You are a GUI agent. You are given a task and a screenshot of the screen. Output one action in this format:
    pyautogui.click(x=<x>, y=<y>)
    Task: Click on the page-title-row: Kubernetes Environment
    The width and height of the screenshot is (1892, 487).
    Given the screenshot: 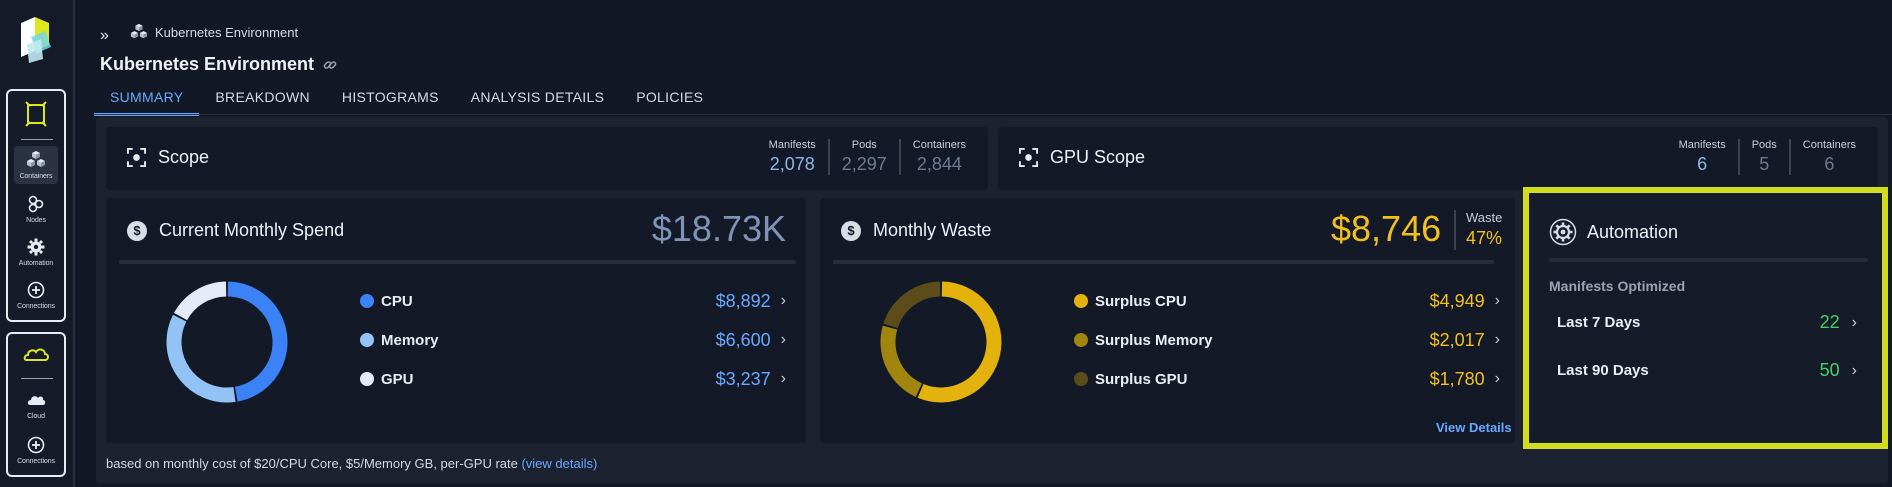 What is the action you would take?
    pyautogui.click(x=218, y=64)
    